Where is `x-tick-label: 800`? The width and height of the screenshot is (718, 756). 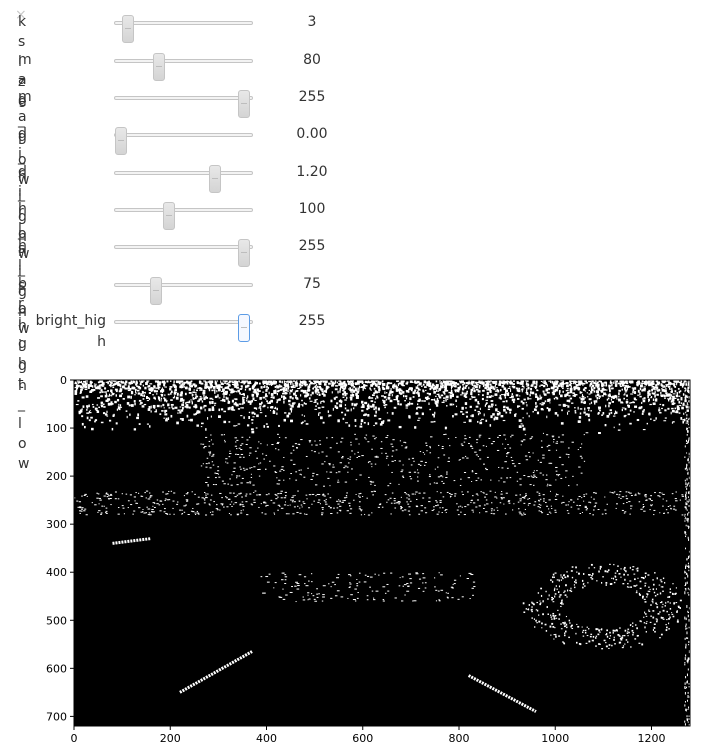
x-tick-label: 800 is located at coordinates (459, 738).